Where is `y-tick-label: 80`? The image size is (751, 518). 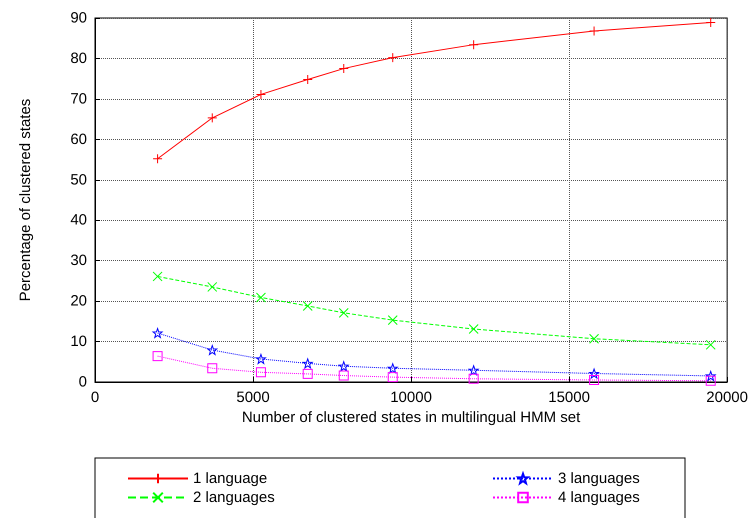
y-tick-label: 80 is located at coordinates (78, 58).